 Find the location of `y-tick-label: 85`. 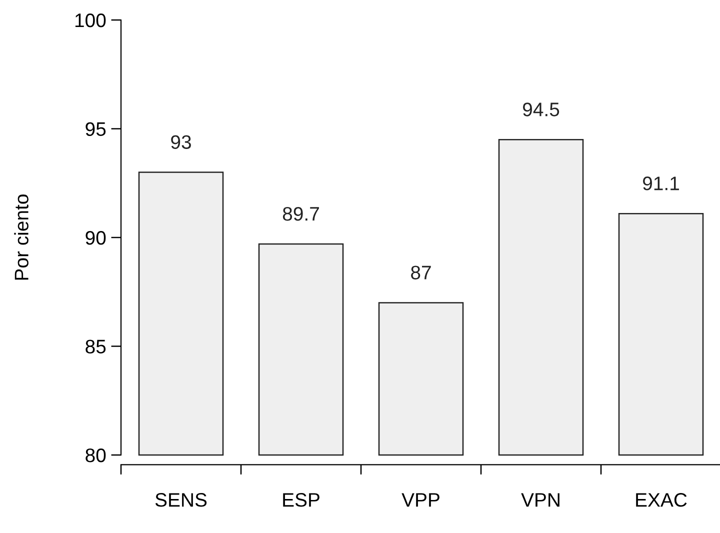

y-tick-label: 85 is located at coordinates (96, 347).